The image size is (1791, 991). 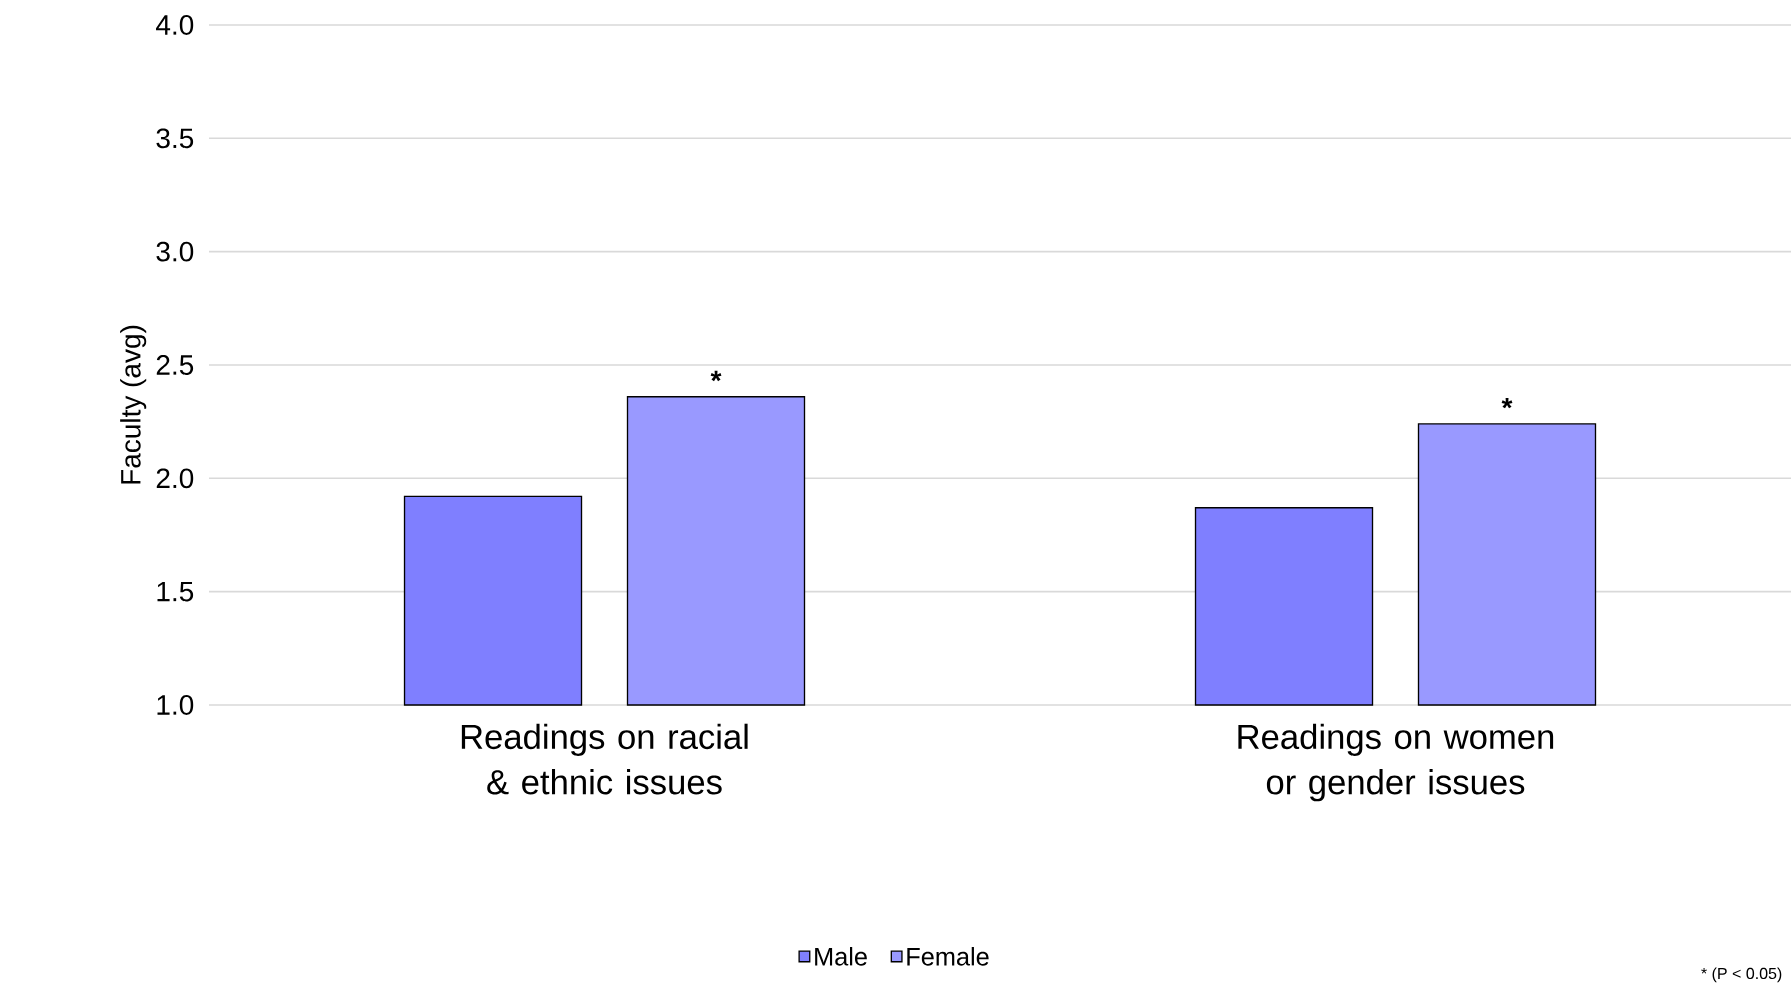 What do you see at coordinates (1396, 762) in the screenshot?
I see `x-tick-label: Readings on women or gender issues` at bounding box center [1396, 762].